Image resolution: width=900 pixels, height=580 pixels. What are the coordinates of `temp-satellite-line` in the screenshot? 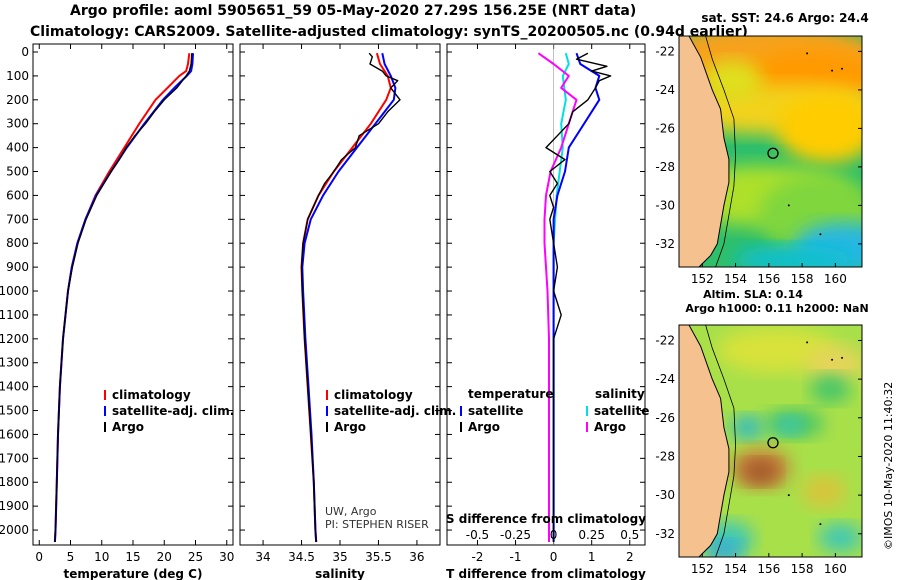 It's located at (123, 298).